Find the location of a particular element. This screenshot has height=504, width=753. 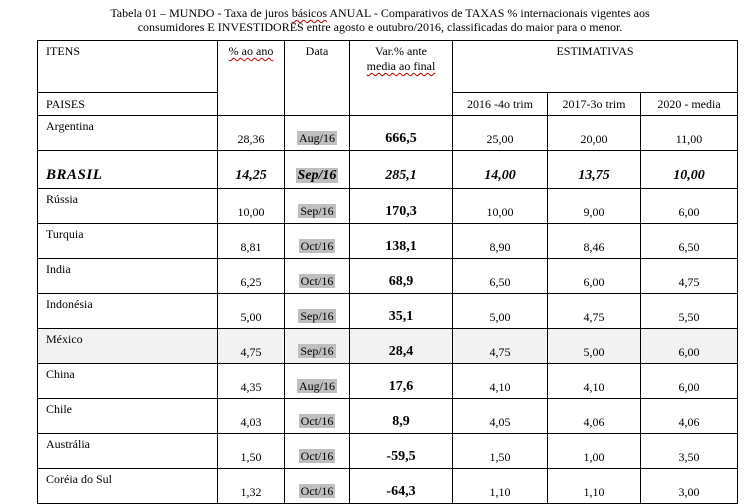

var-pct: 68,9 is located at coordinates (401, 276).